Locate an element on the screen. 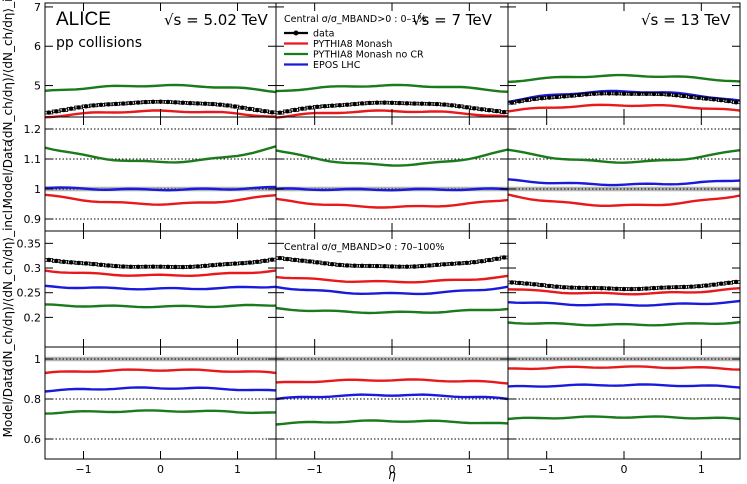 The width and height of the screenshot is (747, 484). panel-r2-c0: 0.2 0.25 0.3 0.35 is located at coordinates (147, 289).